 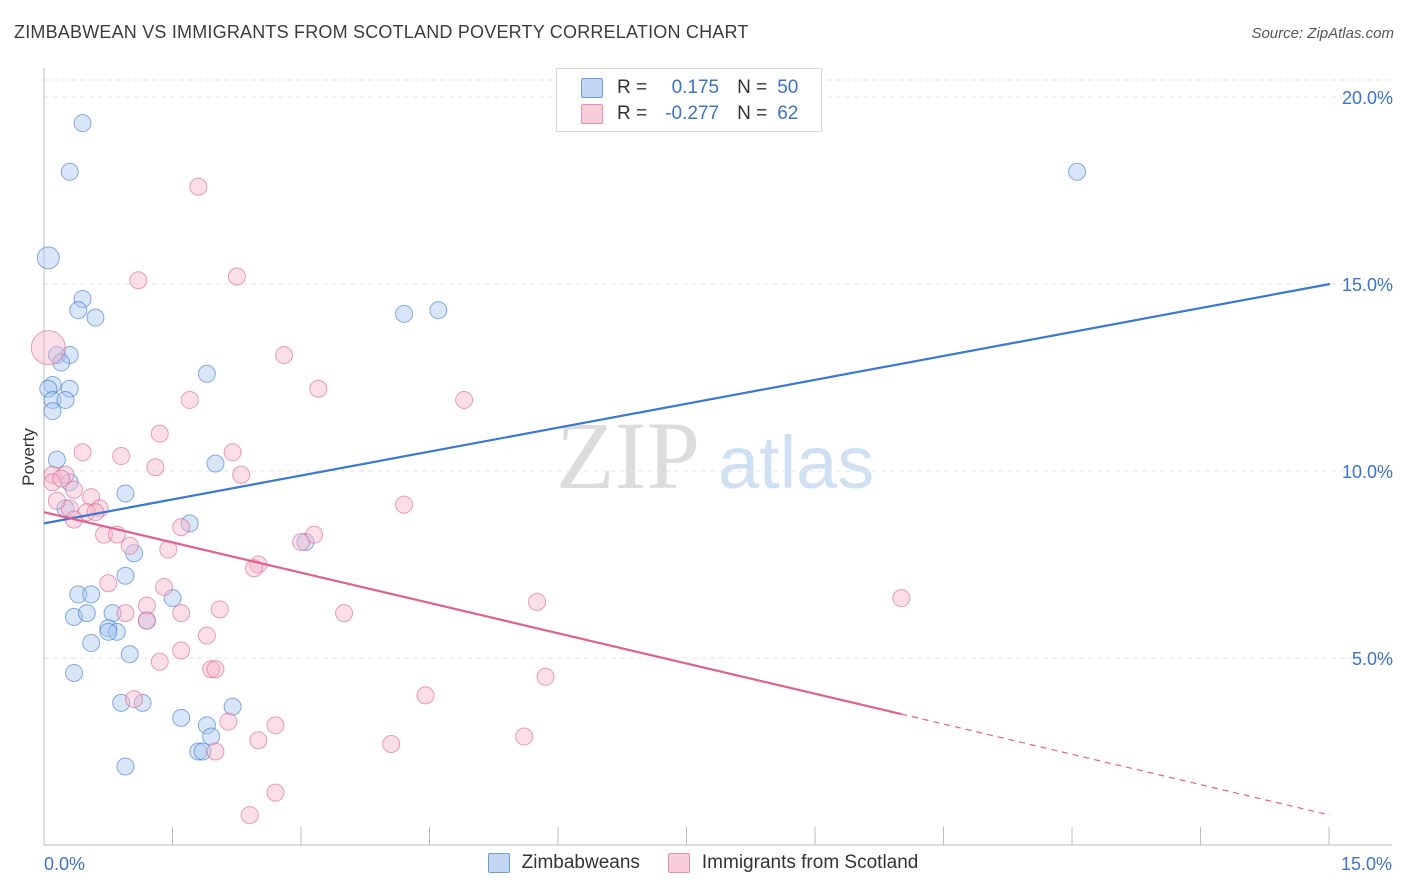 I want to click on legend-row-scotland: R = -0.277 N = 62, so click(x=689, y=114).